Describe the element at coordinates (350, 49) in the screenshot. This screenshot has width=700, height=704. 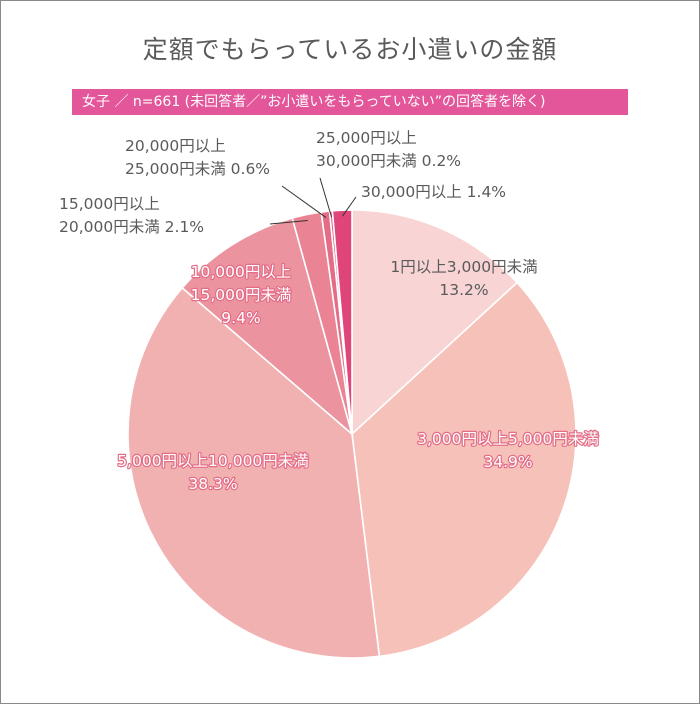
I see `chart-title: 定額でもらっているお小遣いの金額` at that location.